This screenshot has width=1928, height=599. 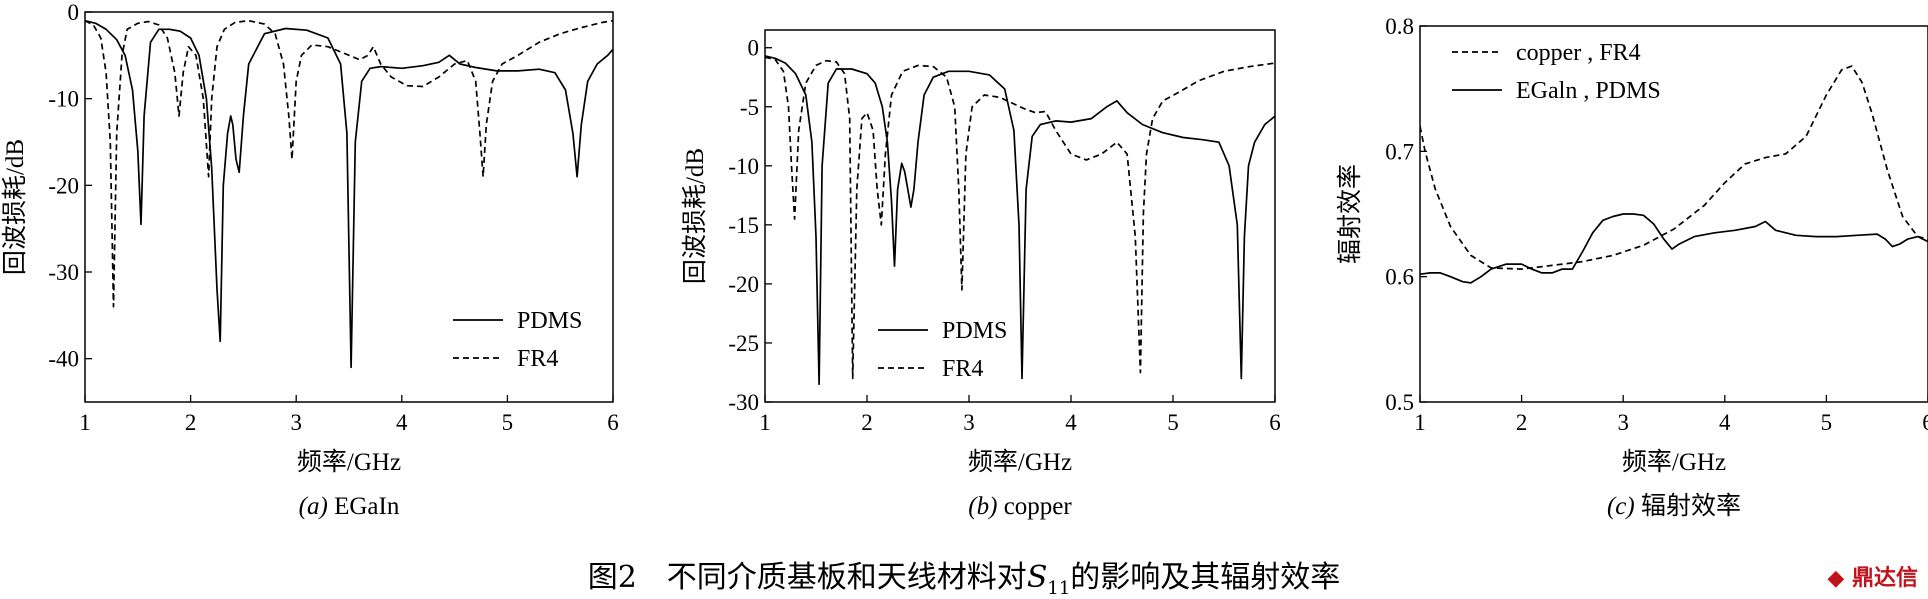 What do you see at coordinates (1578, 53) in the screenshot?
I see `panel-3-legend-label: copper , FR4` at bounding box center [1578, 53].